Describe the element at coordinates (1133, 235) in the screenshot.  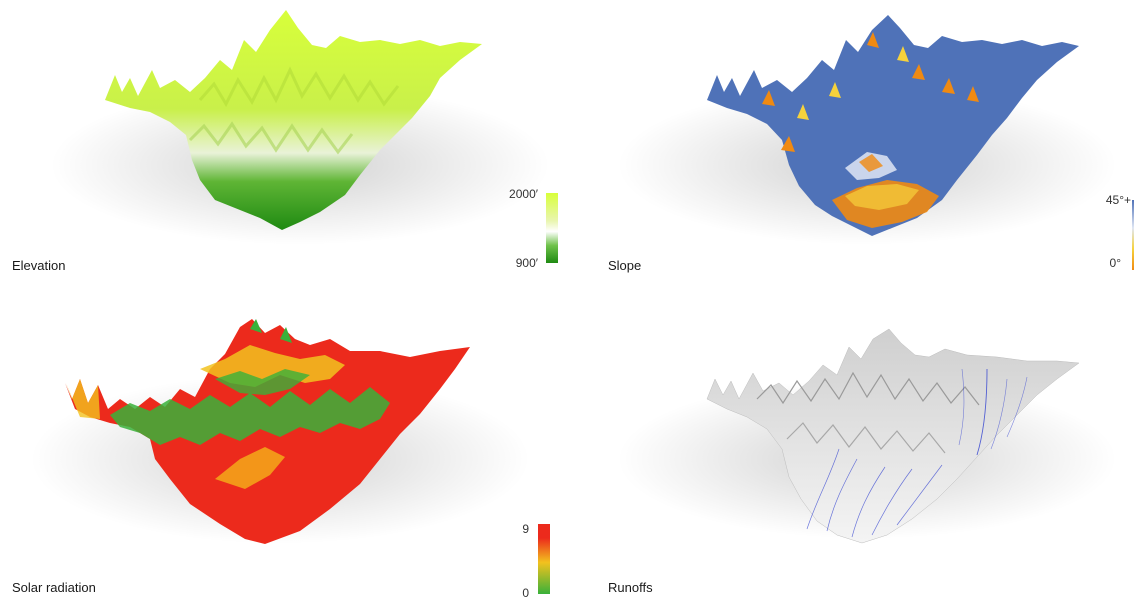
I see `slope-color-legend` at that location.